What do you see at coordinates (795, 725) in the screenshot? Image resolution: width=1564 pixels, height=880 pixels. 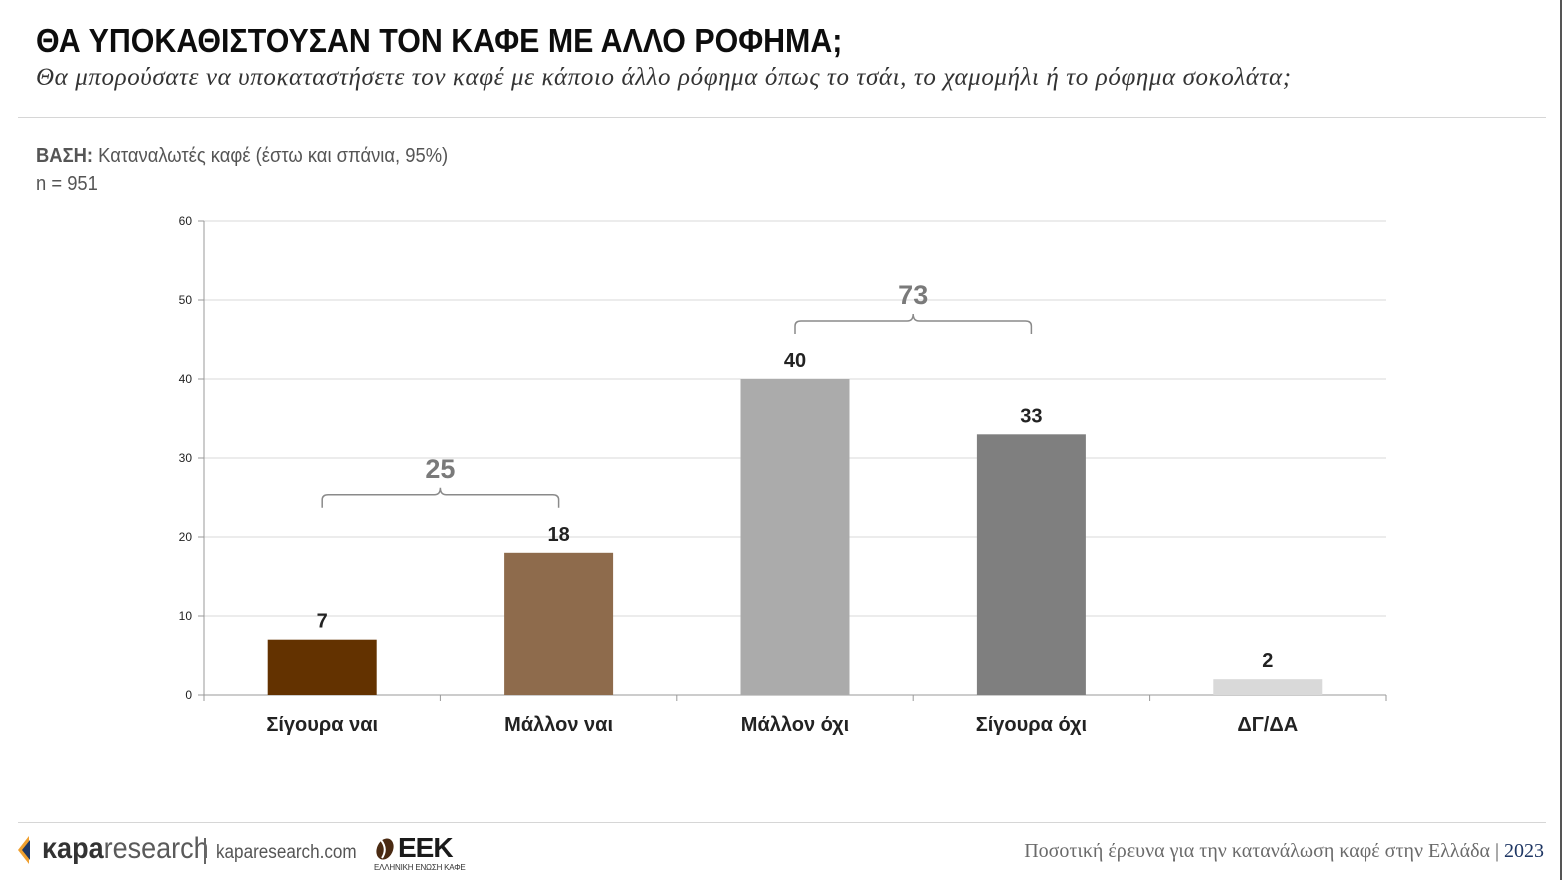 I see `category-label: Μάλλον όχι` at bounding box center [795, 725].